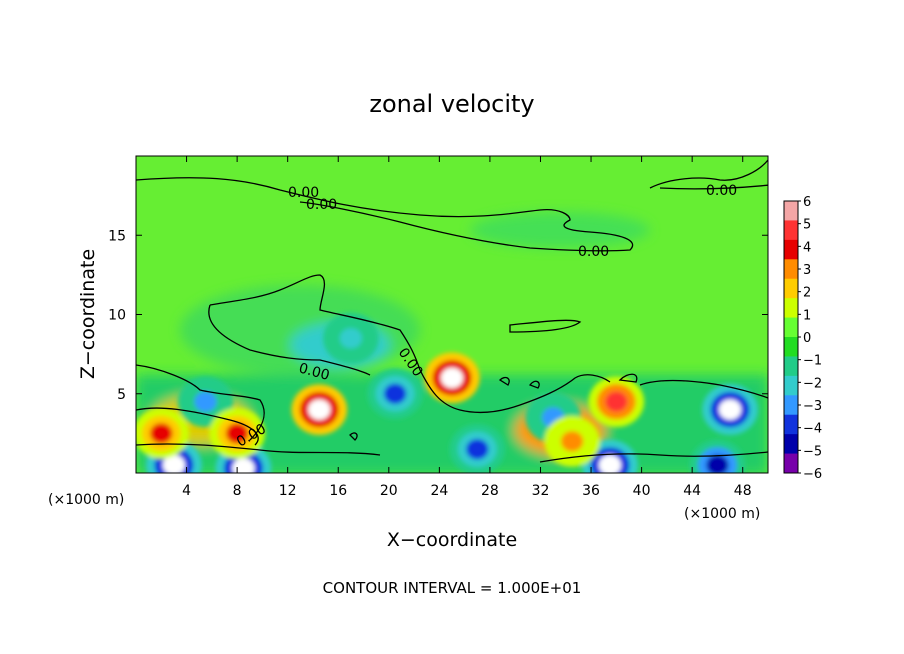 Image resolution: width=904 pixels, height=654 pixels. Describe the element at coordinates (121, 395) in the screenshot. I see `y-tick-label: 5` at that location.